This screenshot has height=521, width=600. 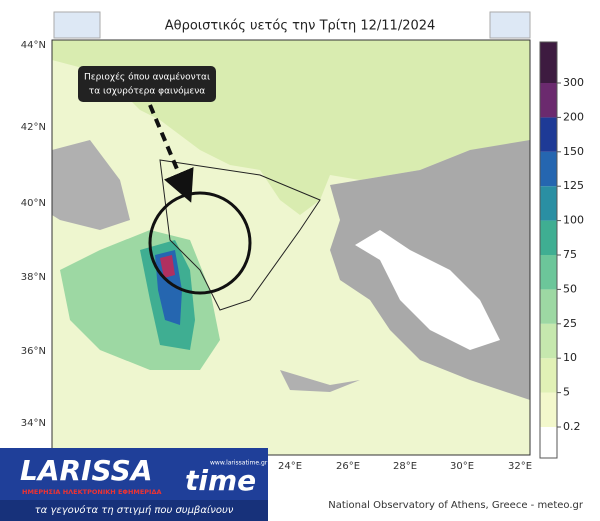 I want to click on colorbar-label: 125, so click(x=573, y=185).